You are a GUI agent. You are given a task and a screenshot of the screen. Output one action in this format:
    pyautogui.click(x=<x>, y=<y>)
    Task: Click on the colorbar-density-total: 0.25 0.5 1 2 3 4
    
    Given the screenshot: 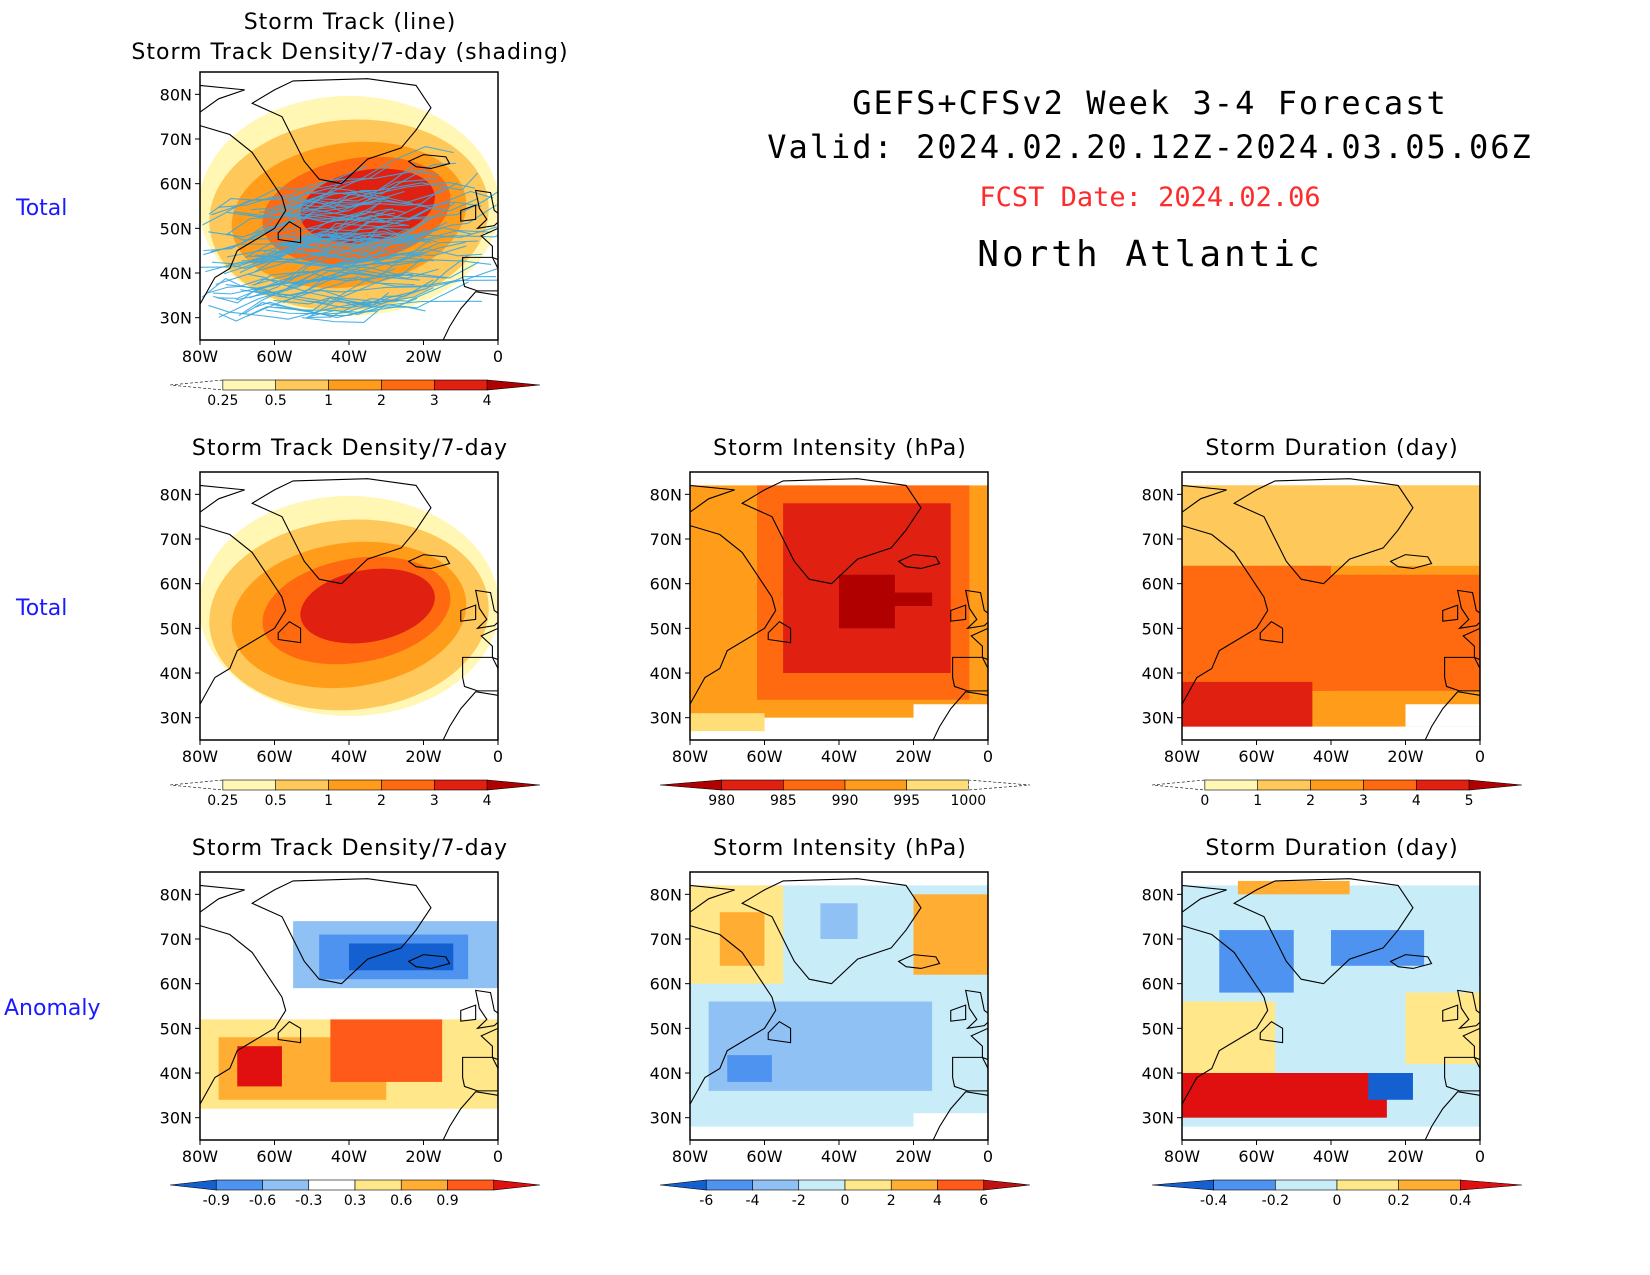 What is the action you would take?
    pyautogui.click(x=355, y=794)
    